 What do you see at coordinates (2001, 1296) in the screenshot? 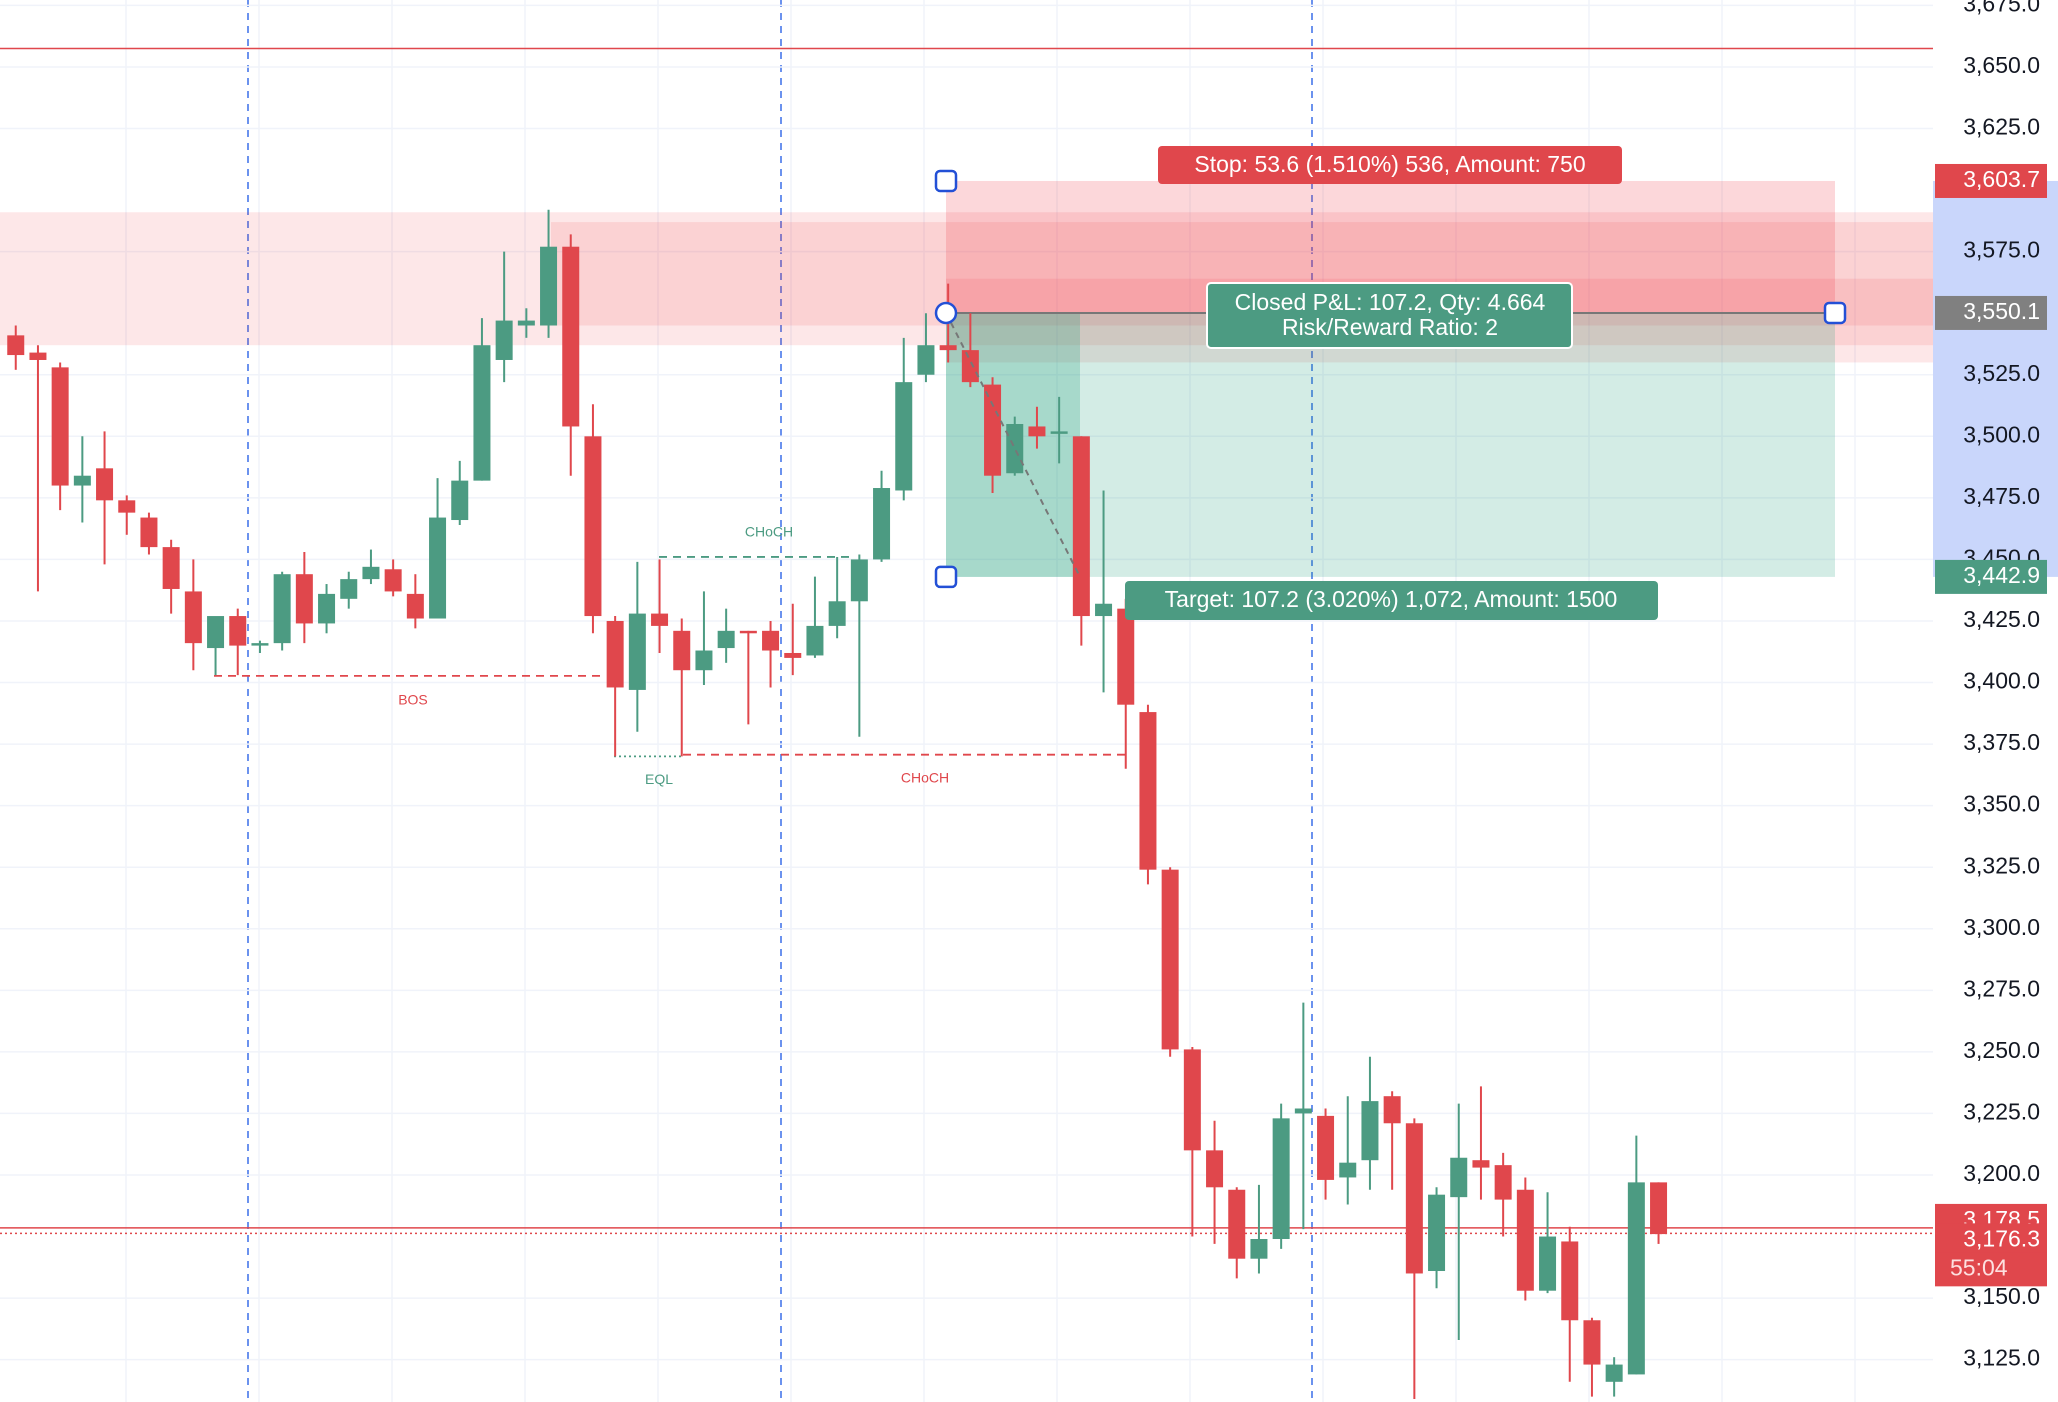
I see `y-tick-label: 3,150.0` at bounding box center [2001, 1296].